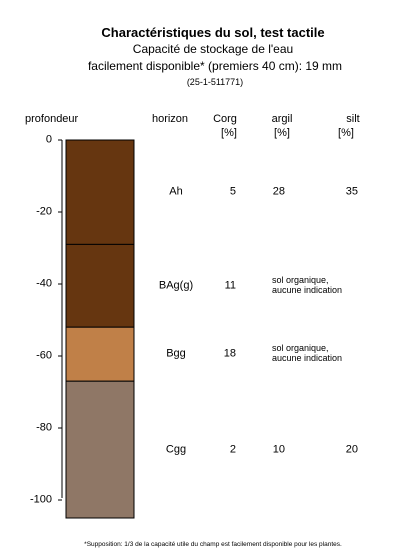  What do you see at coordinates (170, 119) in the screenshot?
I see `horizon-column-header: horizon` at bounding box center [170, 119].